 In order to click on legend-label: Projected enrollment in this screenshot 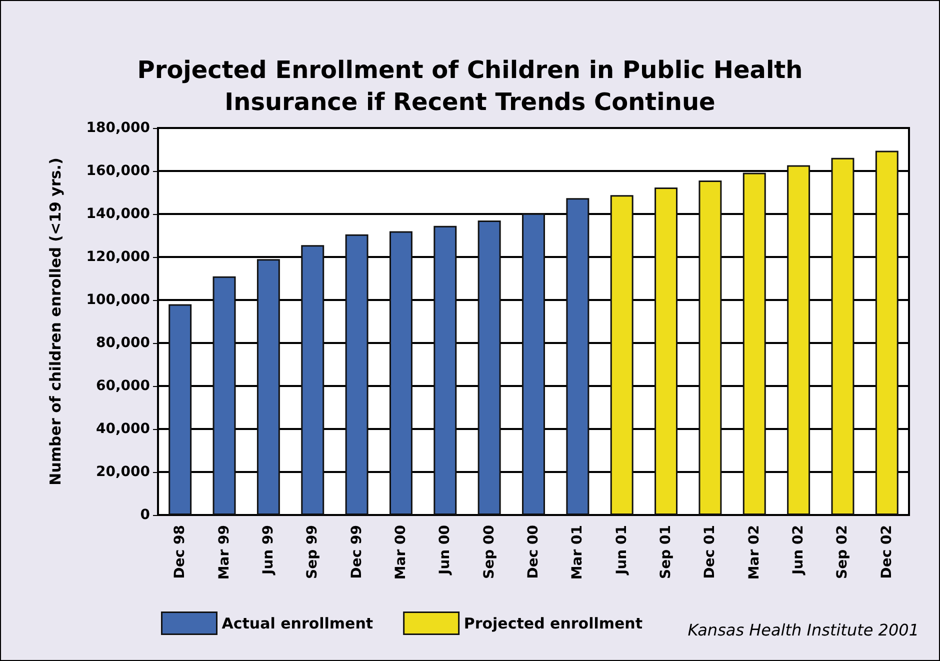, I will do `click(553, 623)`.